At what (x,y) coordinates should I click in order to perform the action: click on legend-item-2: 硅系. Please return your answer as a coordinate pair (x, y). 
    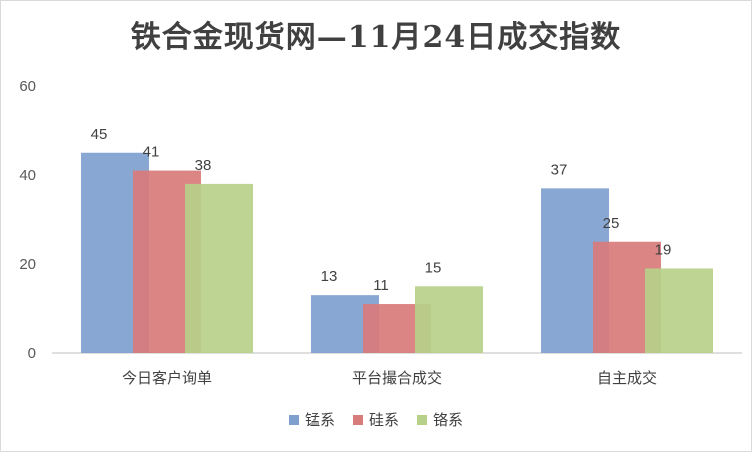
    Looking at the image, I should click on (375, 419).